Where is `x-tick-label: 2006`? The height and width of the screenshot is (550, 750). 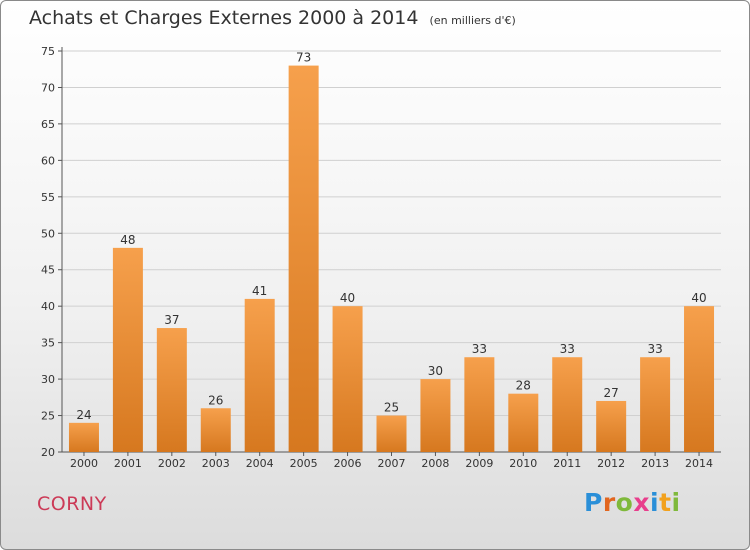
x-tick-label: 2006 is located at coordinates (348, 463).